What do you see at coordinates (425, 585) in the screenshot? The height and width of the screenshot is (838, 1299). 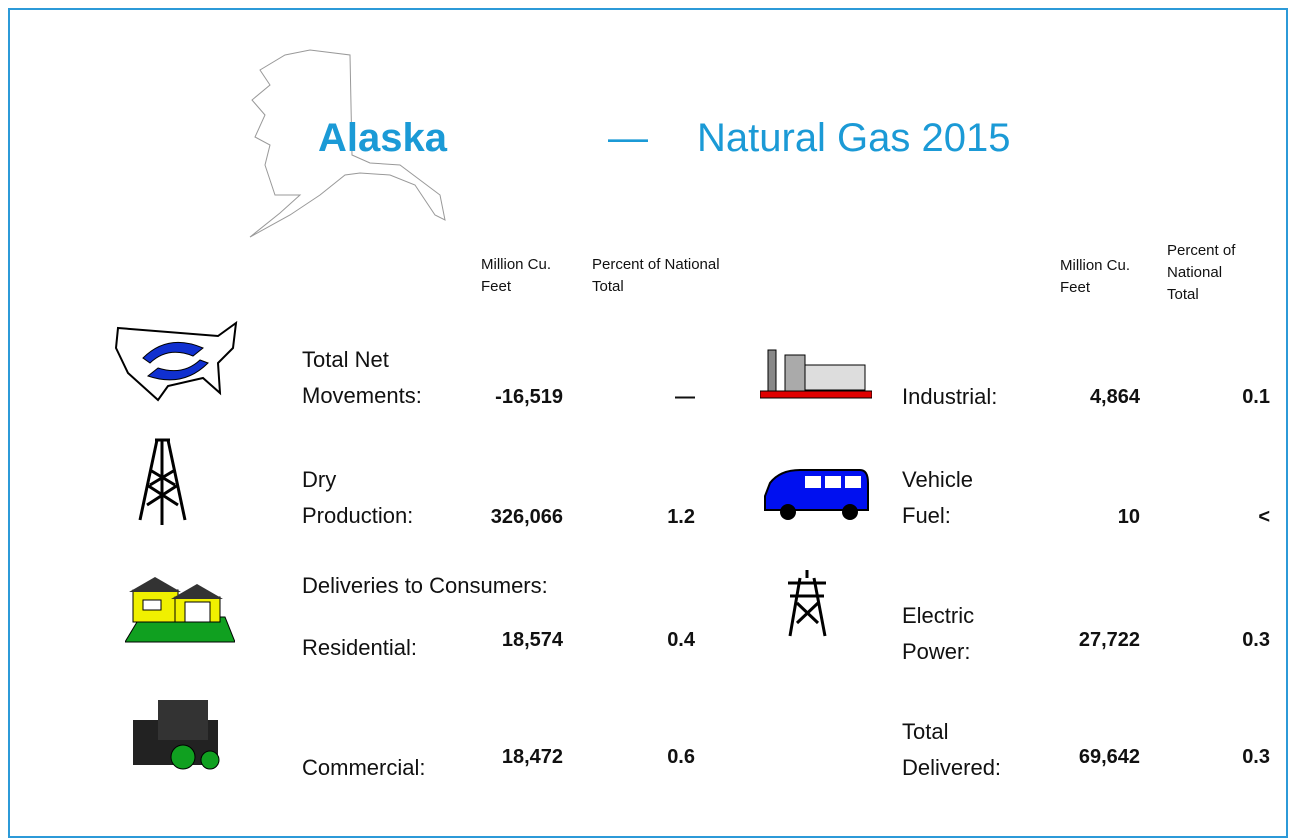 I see `deliveries-heading: Deliveries to Consumers:` at bounding box center [425, 585].